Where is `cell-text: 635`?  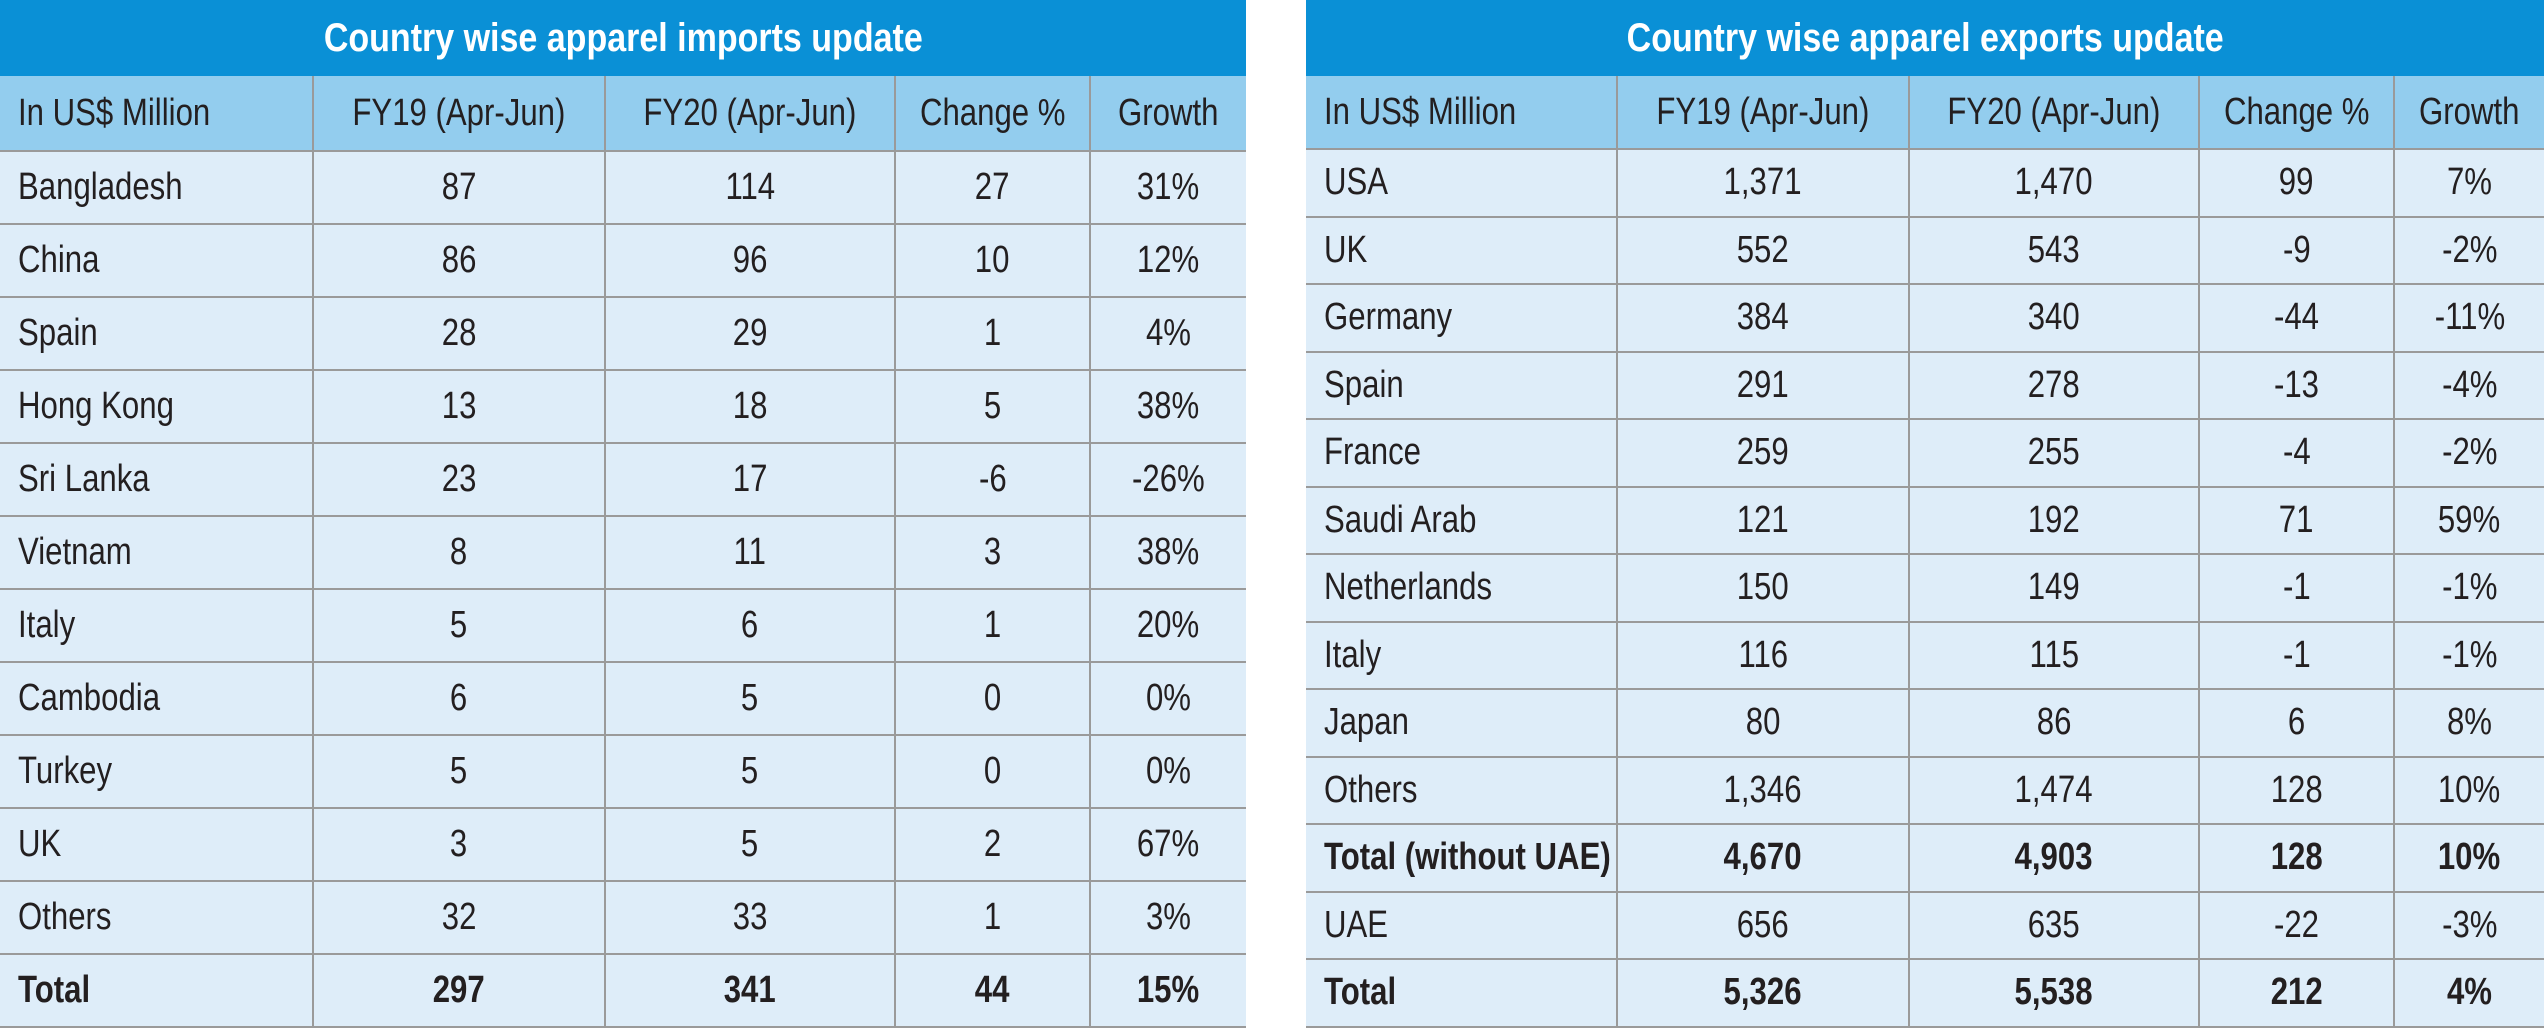
cell-text: 635 is located at coordinates (2054, 924).